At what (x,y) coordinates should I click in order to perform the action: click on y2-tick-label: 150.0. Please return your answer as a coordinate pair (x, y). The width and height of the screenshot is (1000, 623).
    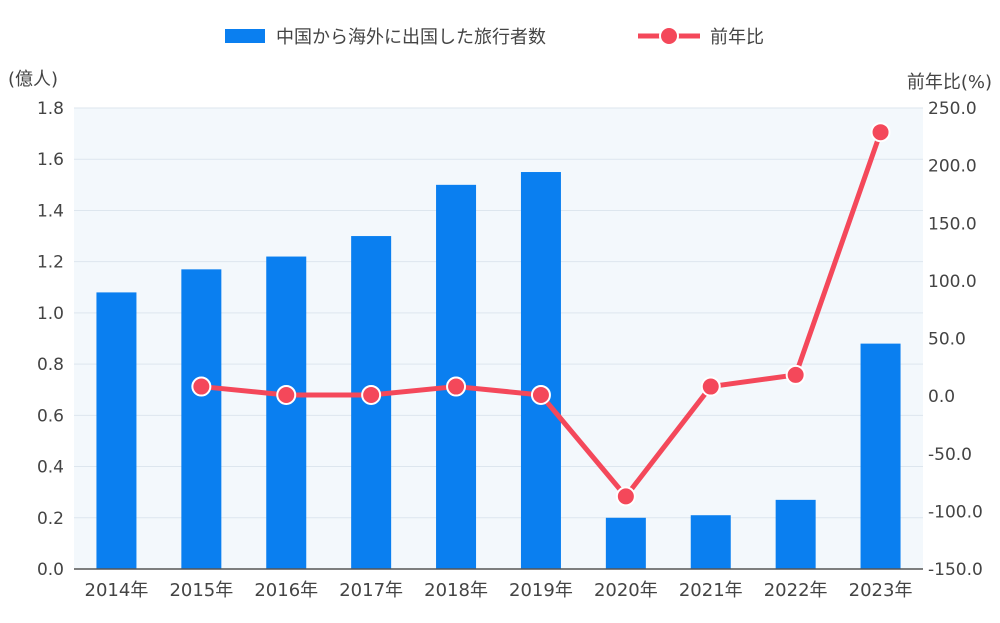
    Looking at the image, I should click on (952, 224).